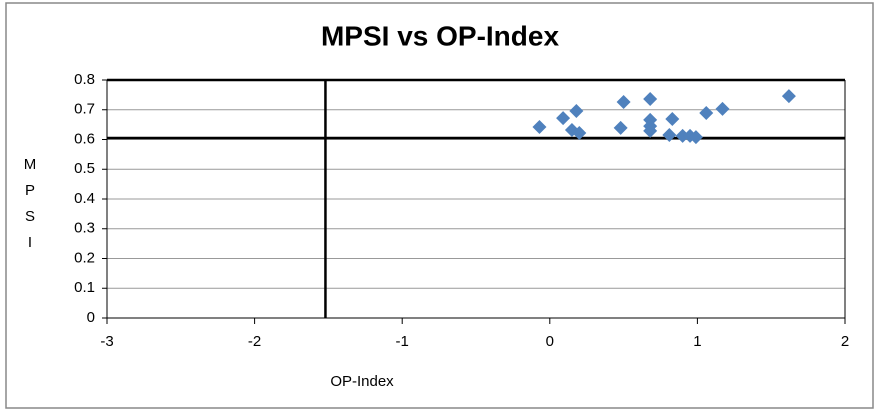 The image size is (879, 412). Describe the element at coordinates (84, 138) in the screenshot. I see `y-tick-label: 0.6` at that location.